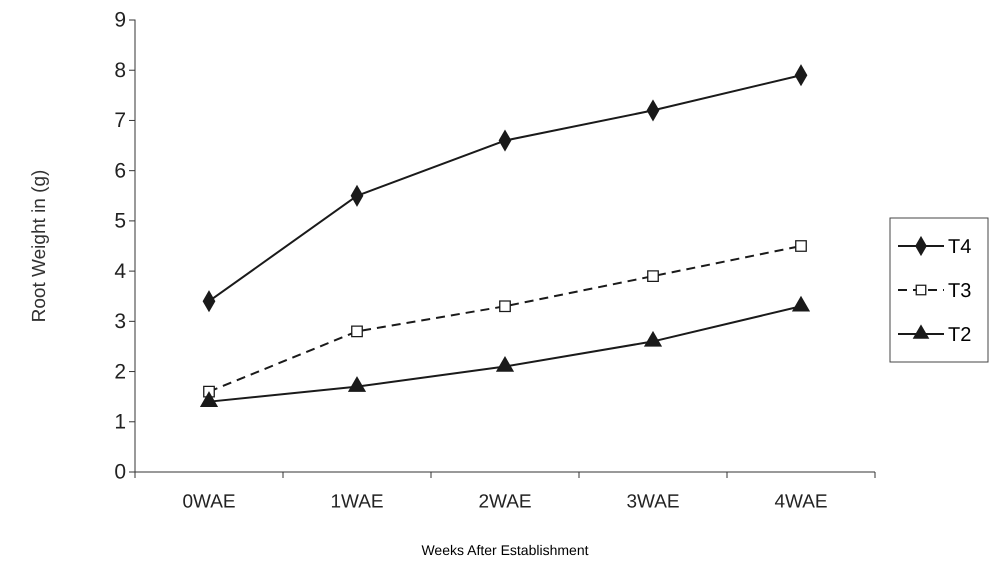 This screenshot has height=574, width=995. Describe the element at coordinates (357, 501) in the screenshot. I see `x-tick-label: 1WAE` at that location.